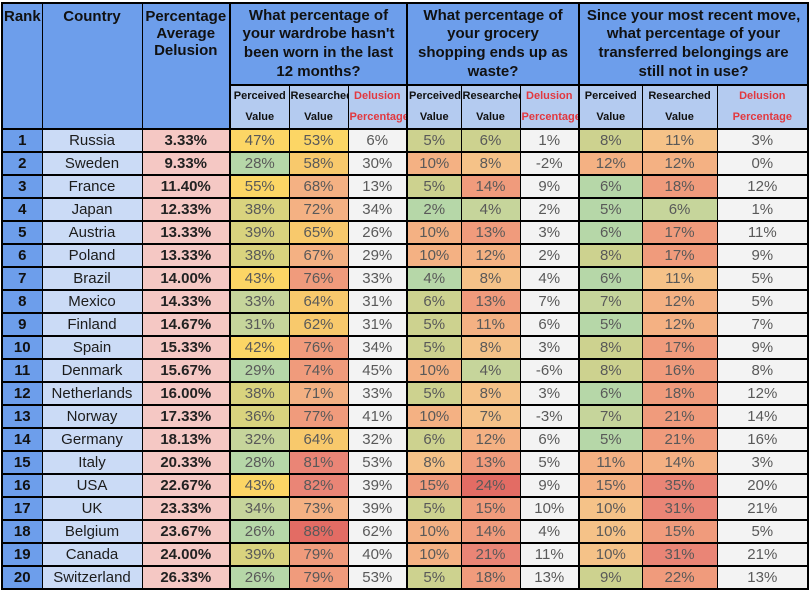 The height and width of the screenshot is (590, 810). Describe the element at coordinates (405, 278) in the screenshot. I see `table-row: 7 Brazil 14.00% 43% 76% 33% 4% 8% 4% 6% 11% 5%` at that location.